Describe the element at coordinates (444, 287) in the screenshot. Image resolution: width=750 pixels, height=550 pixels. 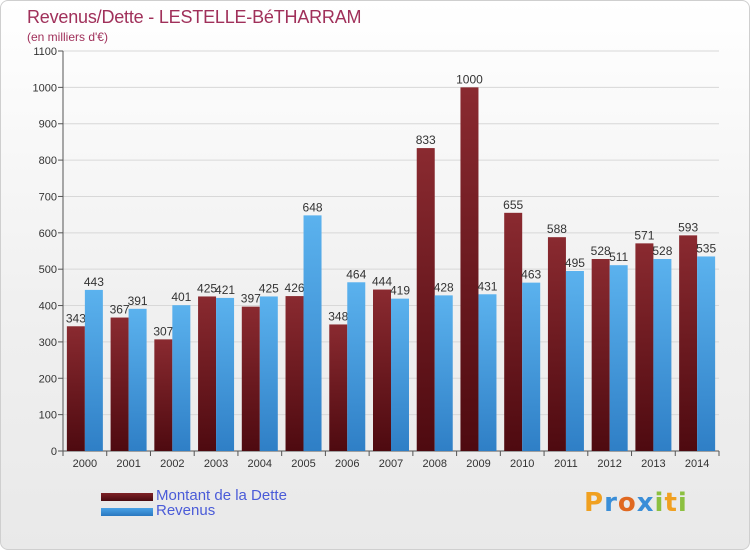
I see `data-label-revenus: 428` at that location.